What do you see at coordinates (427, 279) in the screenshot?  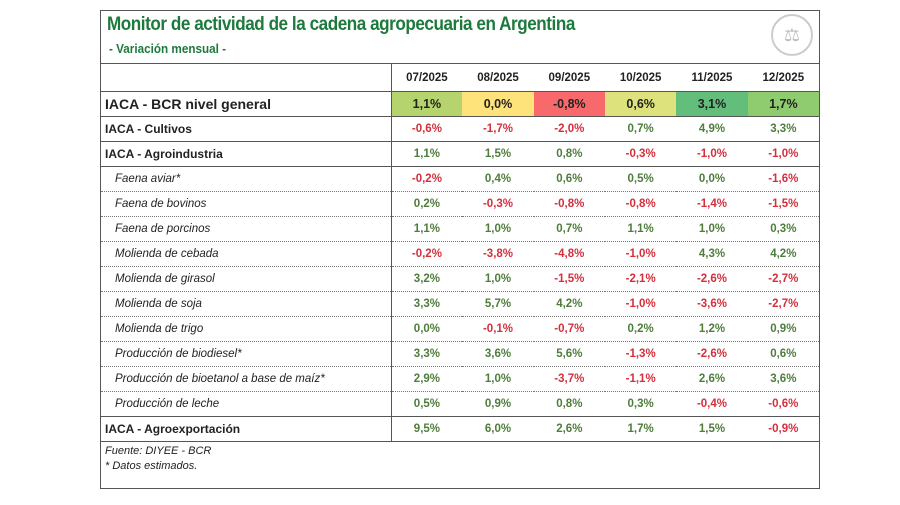 I see `value-cell: 3,2%` at bounding box center [427, 279].